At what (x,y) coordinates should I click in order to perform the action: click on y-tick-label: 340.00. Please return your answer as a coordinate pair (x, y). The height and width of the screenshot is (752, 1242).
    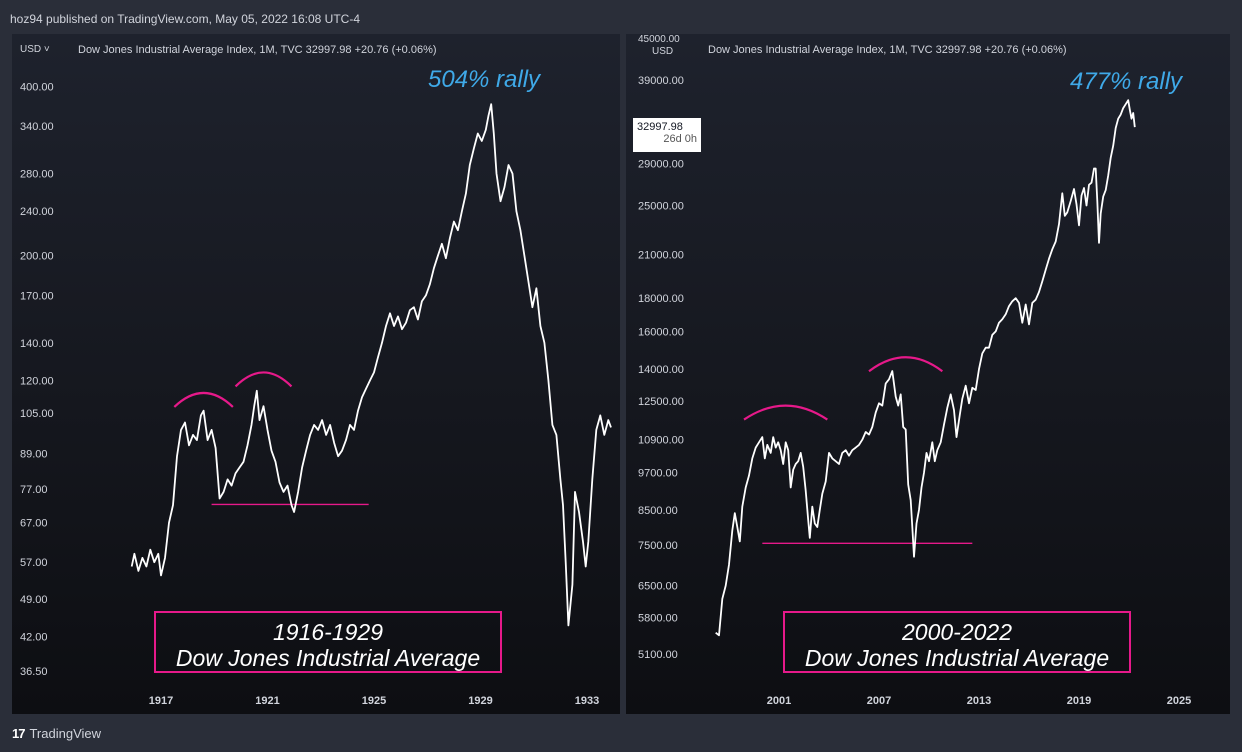
    Looking at the image, I should click on (37, 127).